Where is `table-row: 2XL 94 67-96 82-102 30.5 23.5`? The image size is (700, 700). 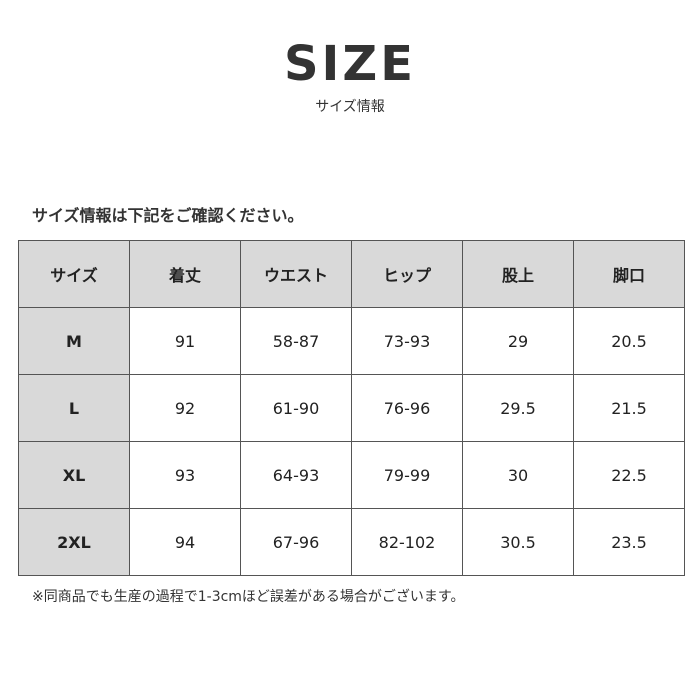
table-row: 2XL 94 67-96 82-102 30.5 23.5 is located at coordinates (351, 542).